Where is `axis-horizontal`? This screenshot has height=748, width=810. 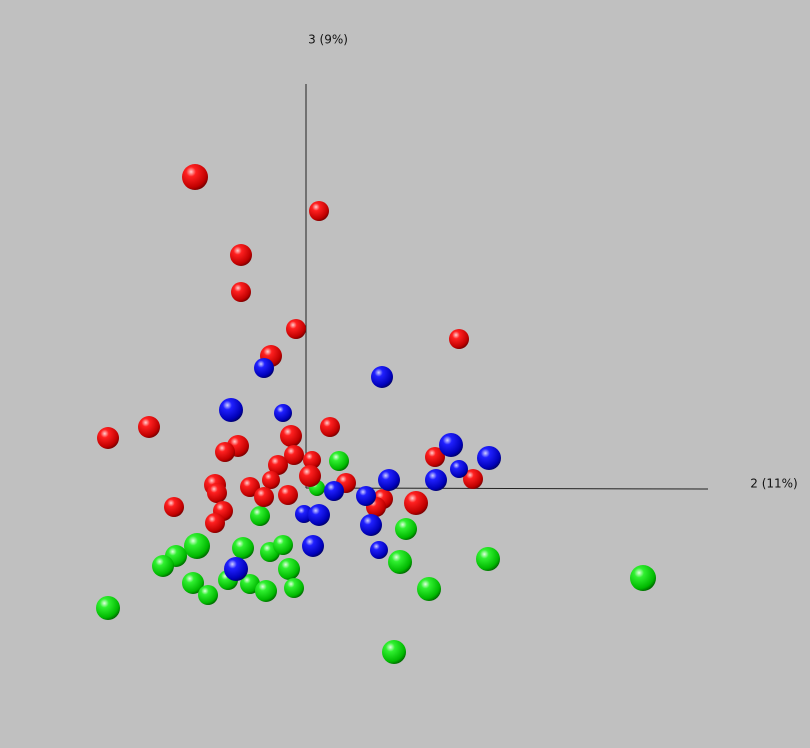 axis-horizontal is located at coordinates (507, 488).